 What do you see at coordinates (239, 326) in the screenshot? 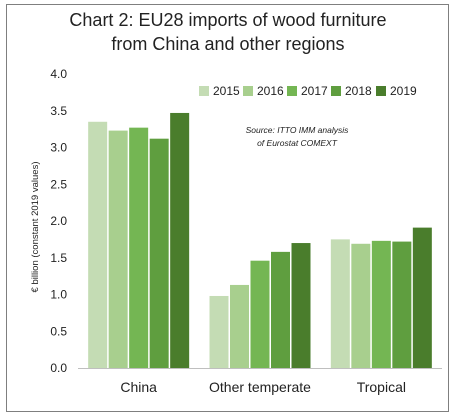
I see `bar-other-temperate-2016` at bounding box center [239, 326].